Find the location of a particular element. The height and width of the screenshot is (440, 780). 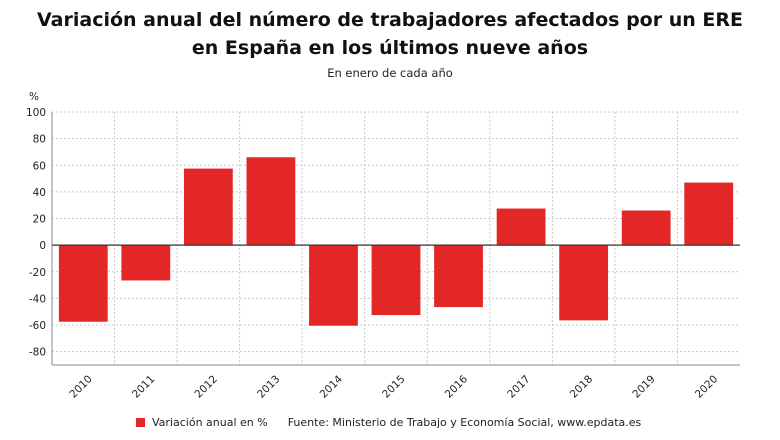

y-tick-label: 100 is located at coordinates (36, 113).